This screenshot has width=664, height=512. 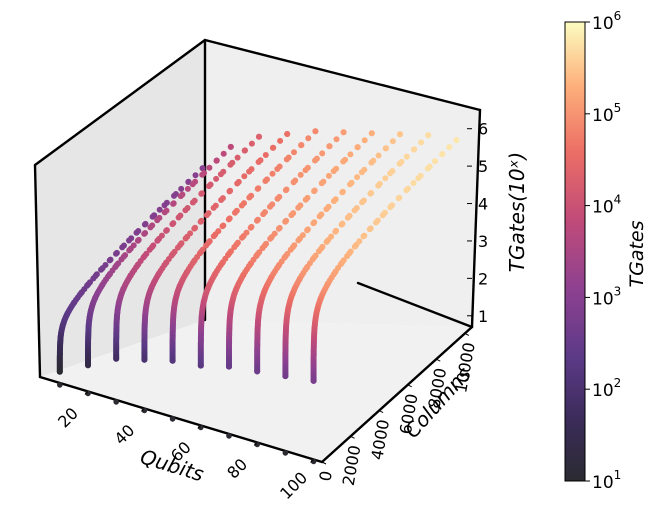 I want to click on colorbar-tick-label: 10³, so click(x=606, y=296).